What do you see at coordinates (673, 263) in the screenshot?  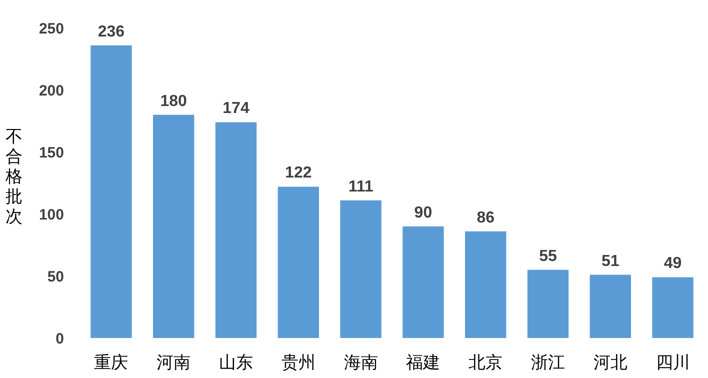 I see `data-label: 49` at bounding box center [673, 263].